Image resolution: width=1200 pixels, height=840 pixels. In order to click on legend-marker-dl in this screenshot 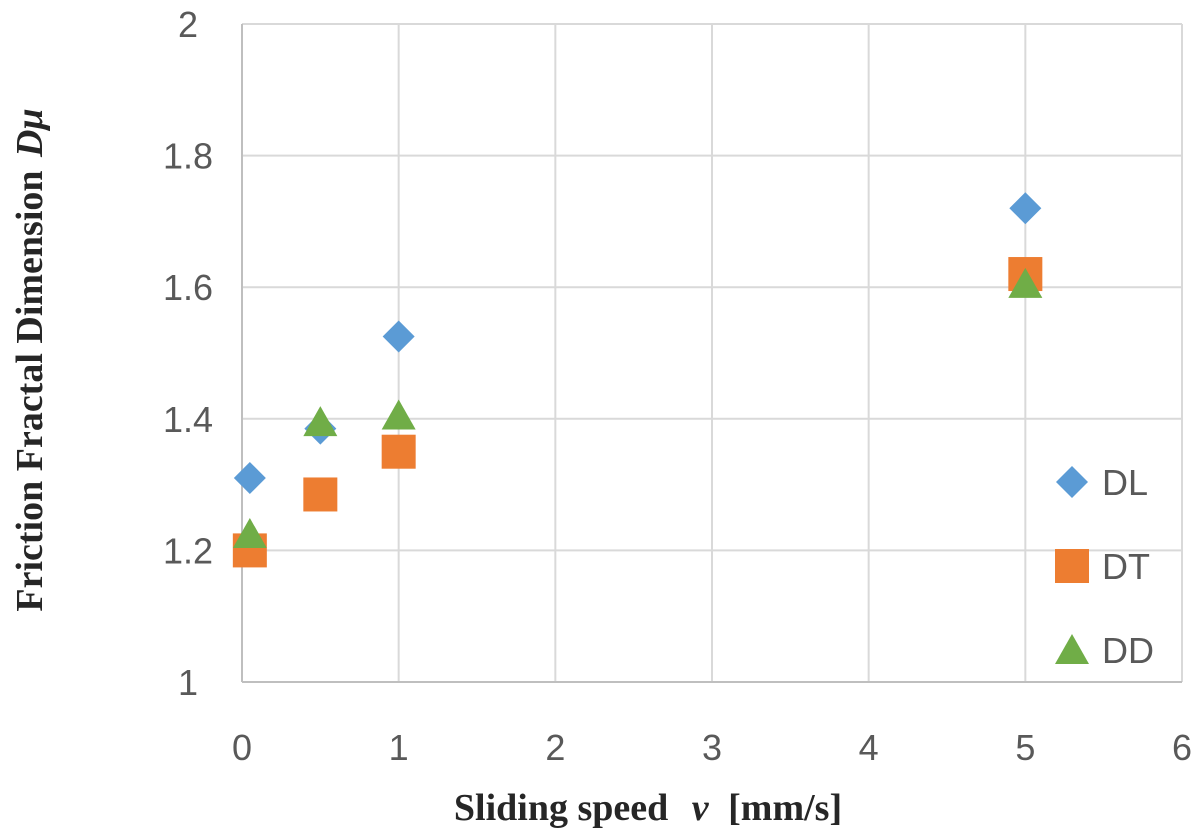, I will do `click(1072, 482)`.